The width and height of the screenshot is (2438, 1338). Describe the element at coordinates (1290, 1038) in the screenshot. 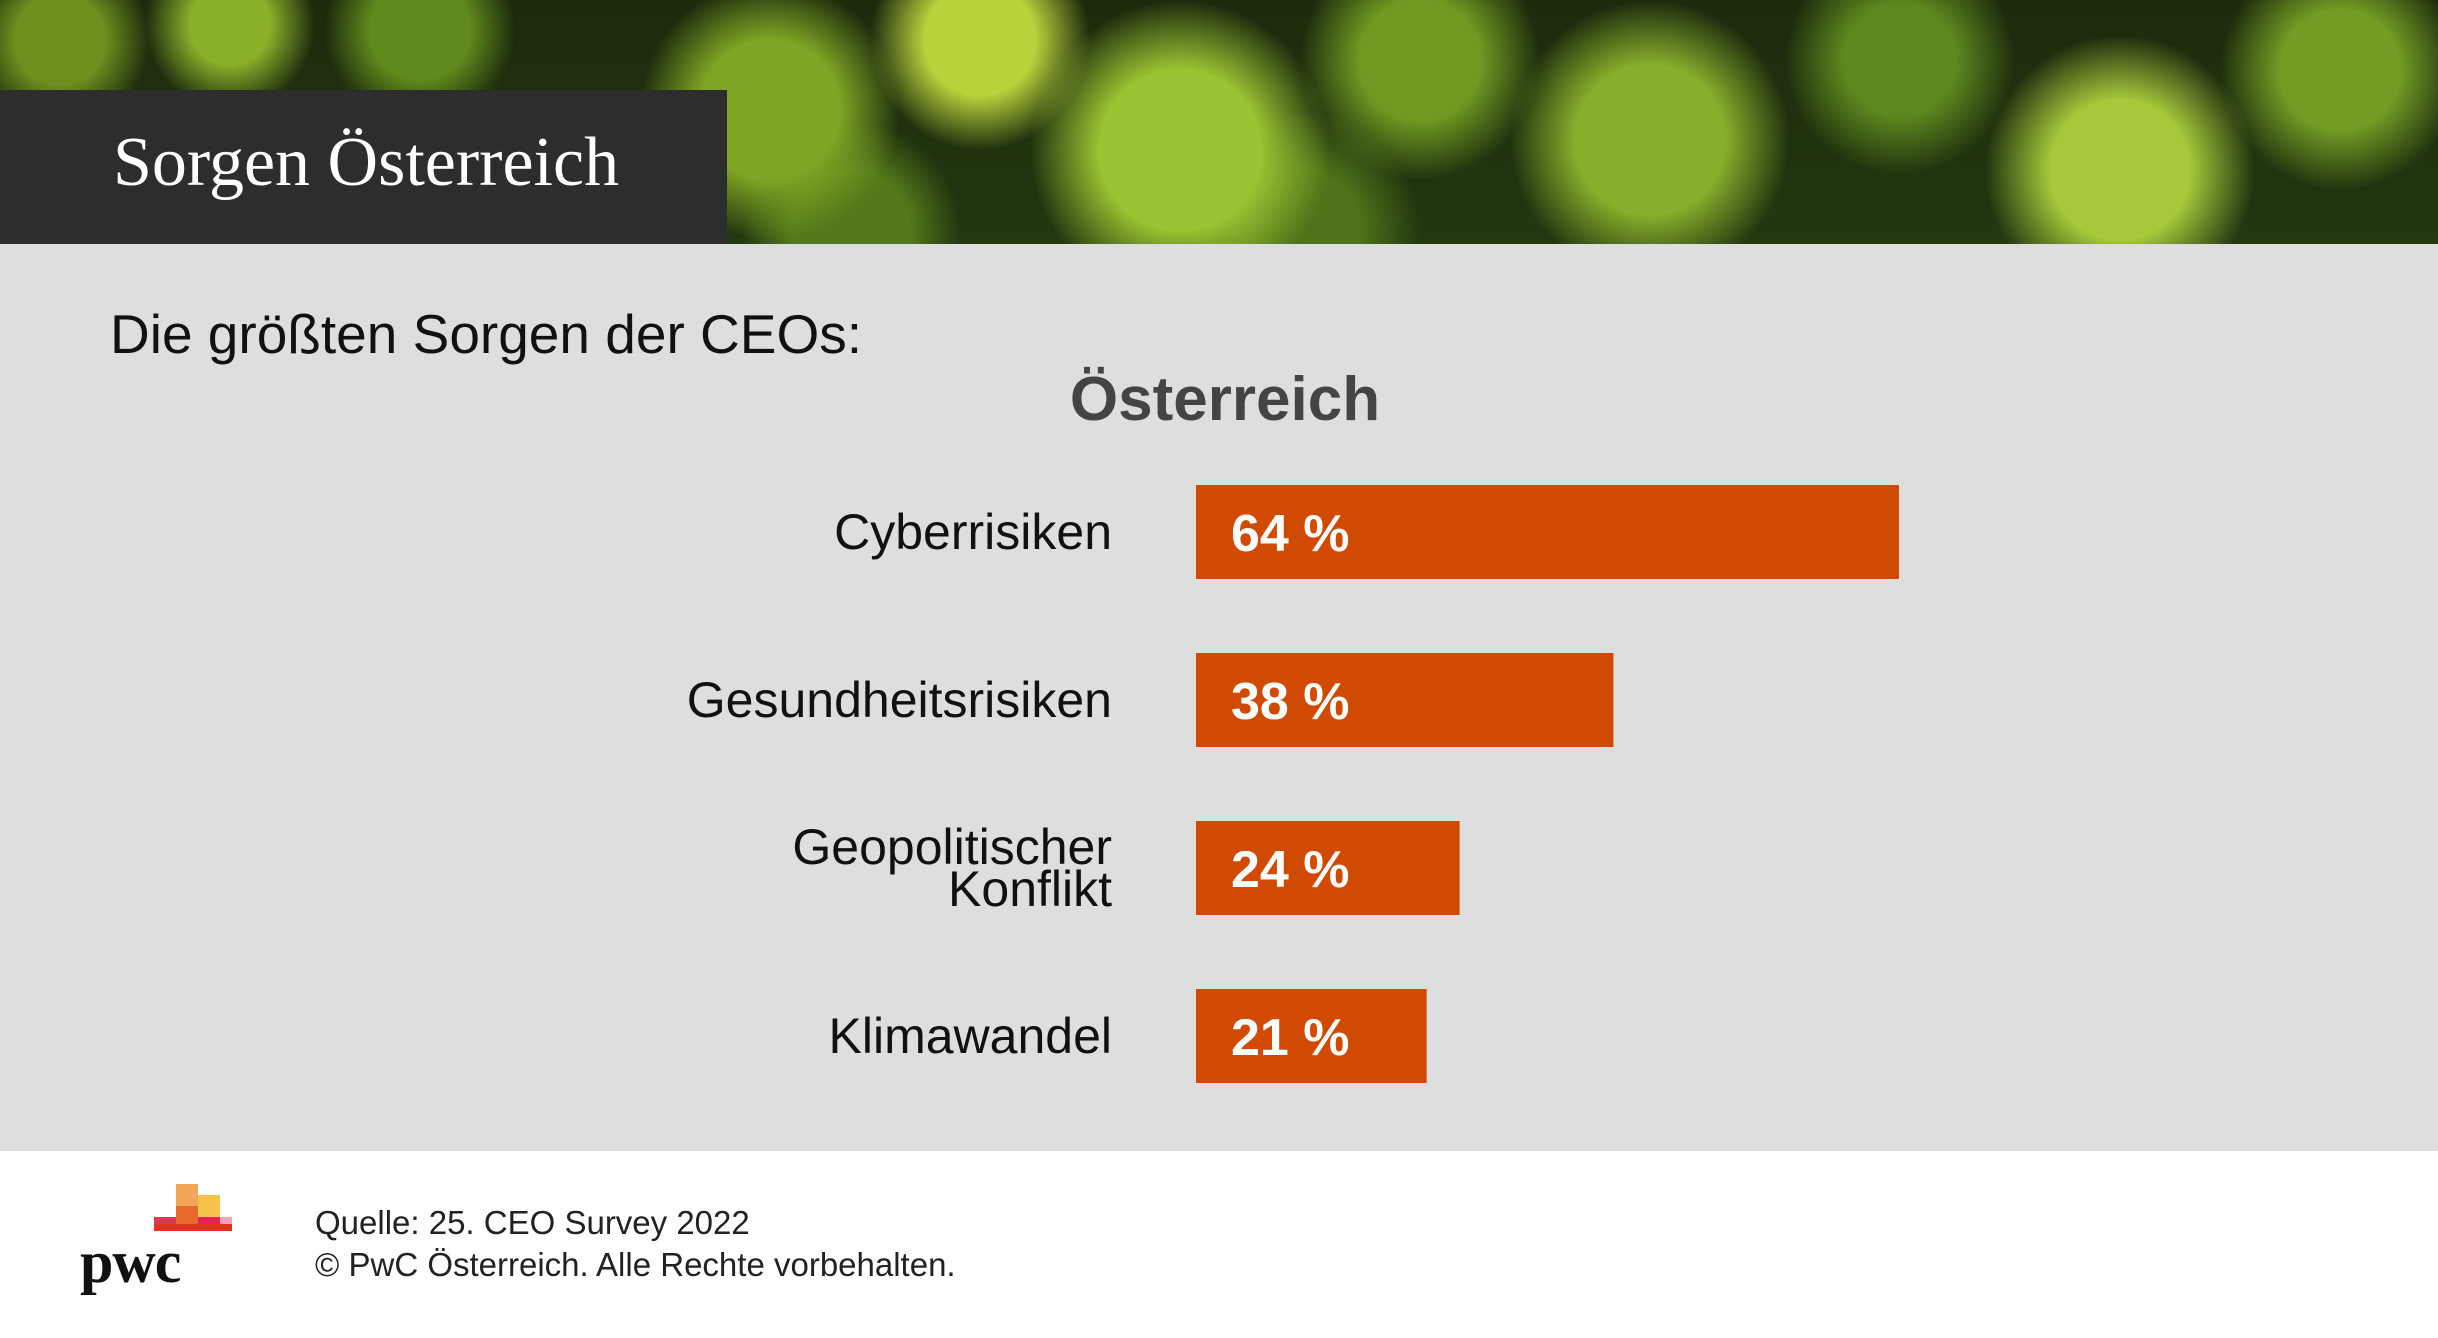

I see `bar-value-label-4: 21 %` at that location.